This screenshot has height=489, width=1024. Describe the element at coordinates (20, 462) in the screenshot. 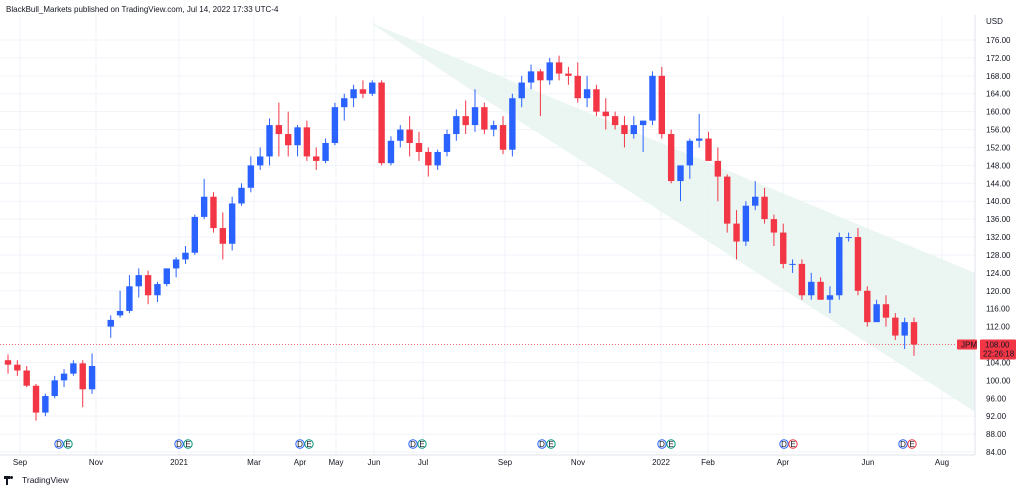

I see `time-tick-label: Sep` at that location.